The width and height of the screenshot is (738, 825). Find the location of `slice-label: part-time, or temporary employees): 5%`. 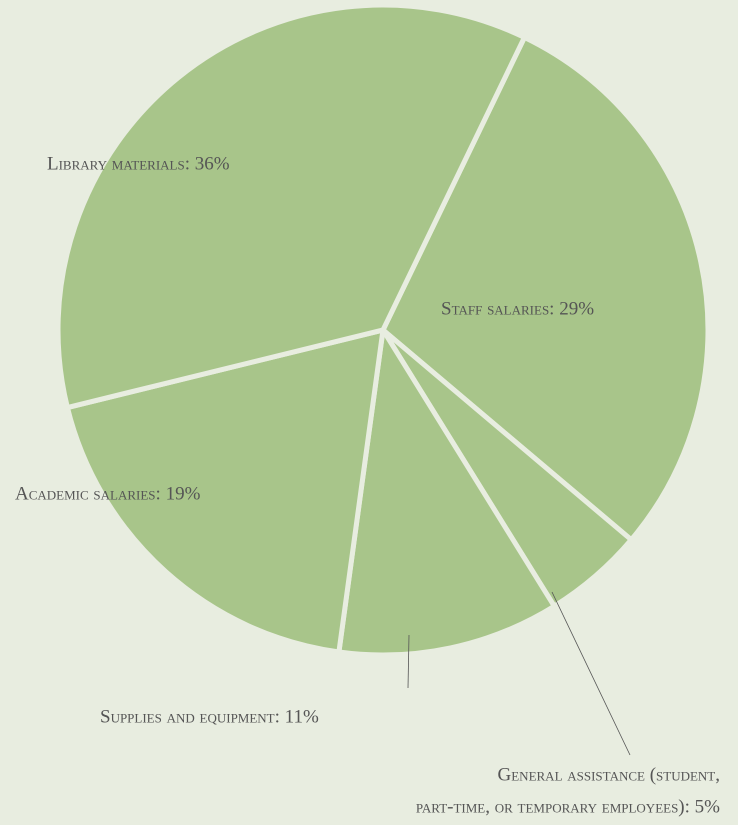

slice-label: part-time, or temporary employees): 5% is located at coordinates (568, 806).